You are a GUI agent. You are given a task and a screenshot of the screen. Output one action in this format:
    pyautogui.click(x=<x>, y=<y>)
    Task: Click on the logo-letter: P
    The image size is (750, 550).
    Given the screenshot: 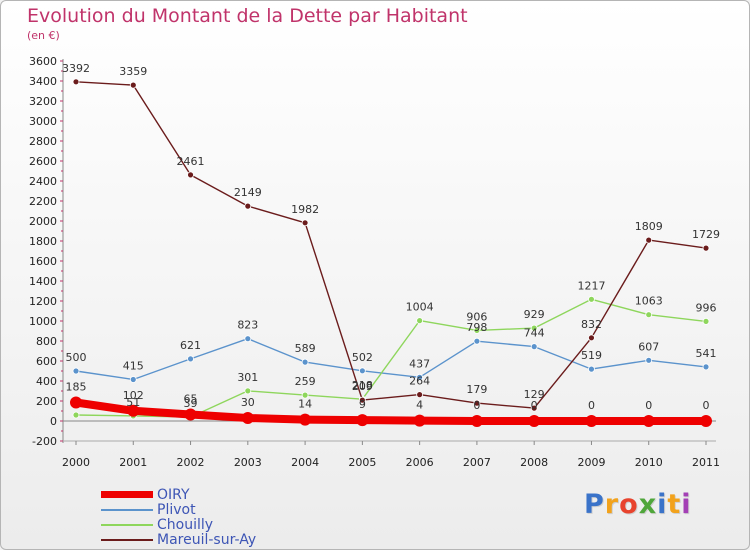 What is the action you would take?
    pyautogui.click(x=594, y=504)
    